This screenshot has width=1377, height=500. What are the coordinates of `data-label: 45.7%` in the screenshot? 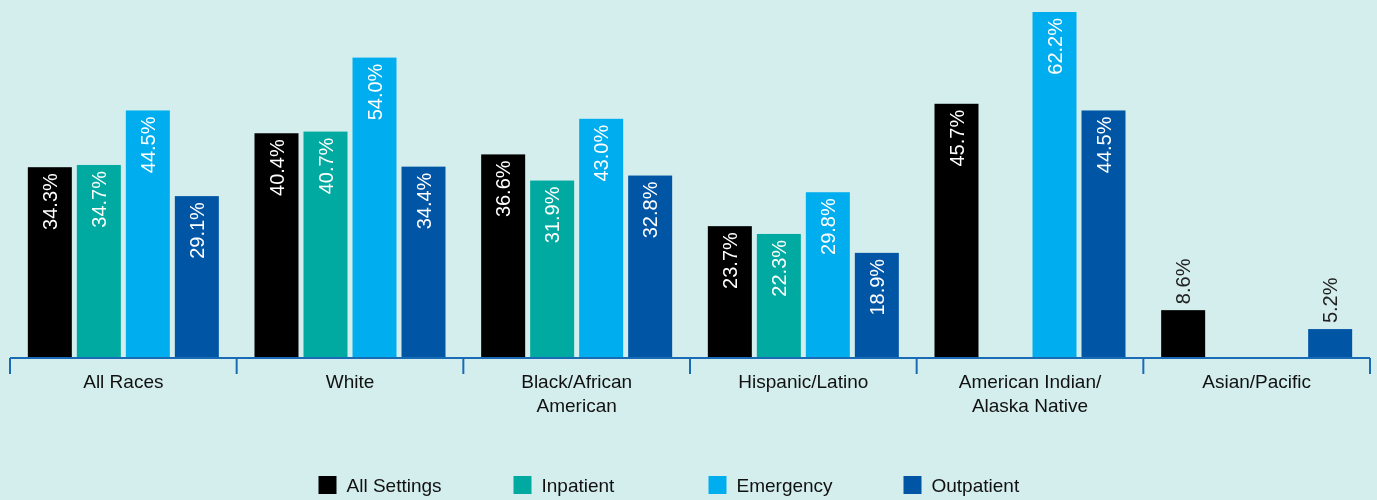 It's located at (956, 138).